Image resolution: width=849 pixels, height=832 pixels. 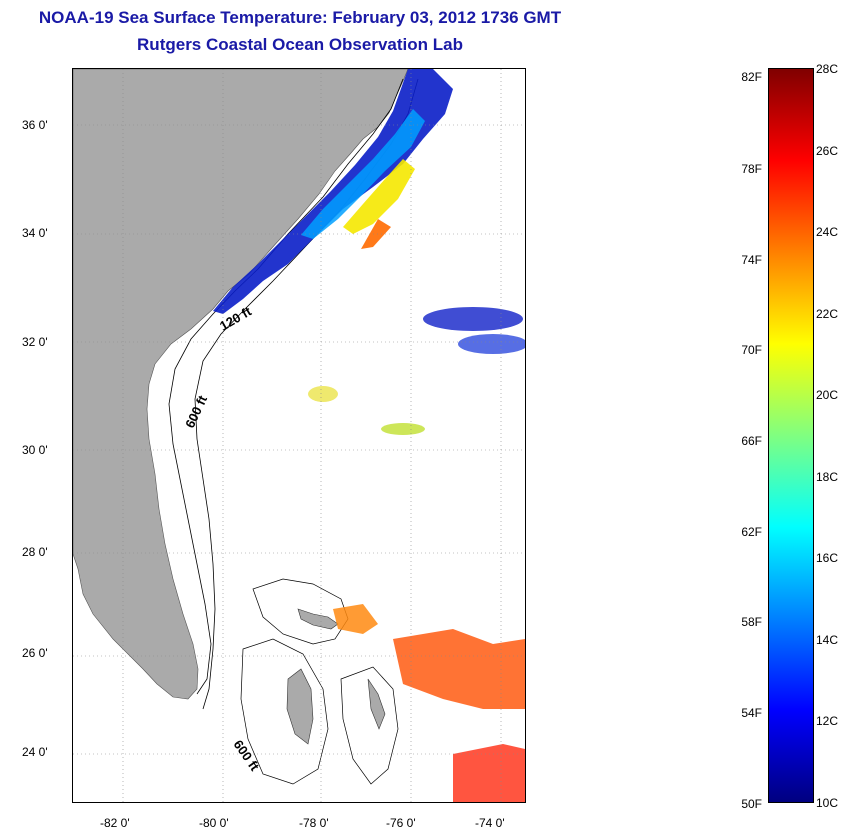 I want to click on grand-bahama-land, so click(x=318, y=619).